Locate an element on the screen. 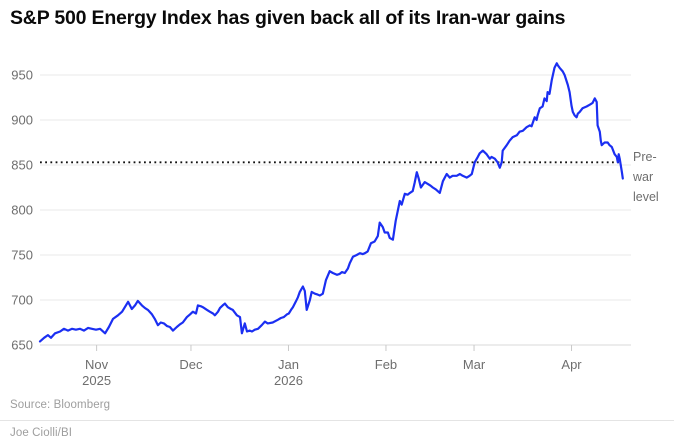  x-tick-label: Apr is located at coordinates (571, 364).